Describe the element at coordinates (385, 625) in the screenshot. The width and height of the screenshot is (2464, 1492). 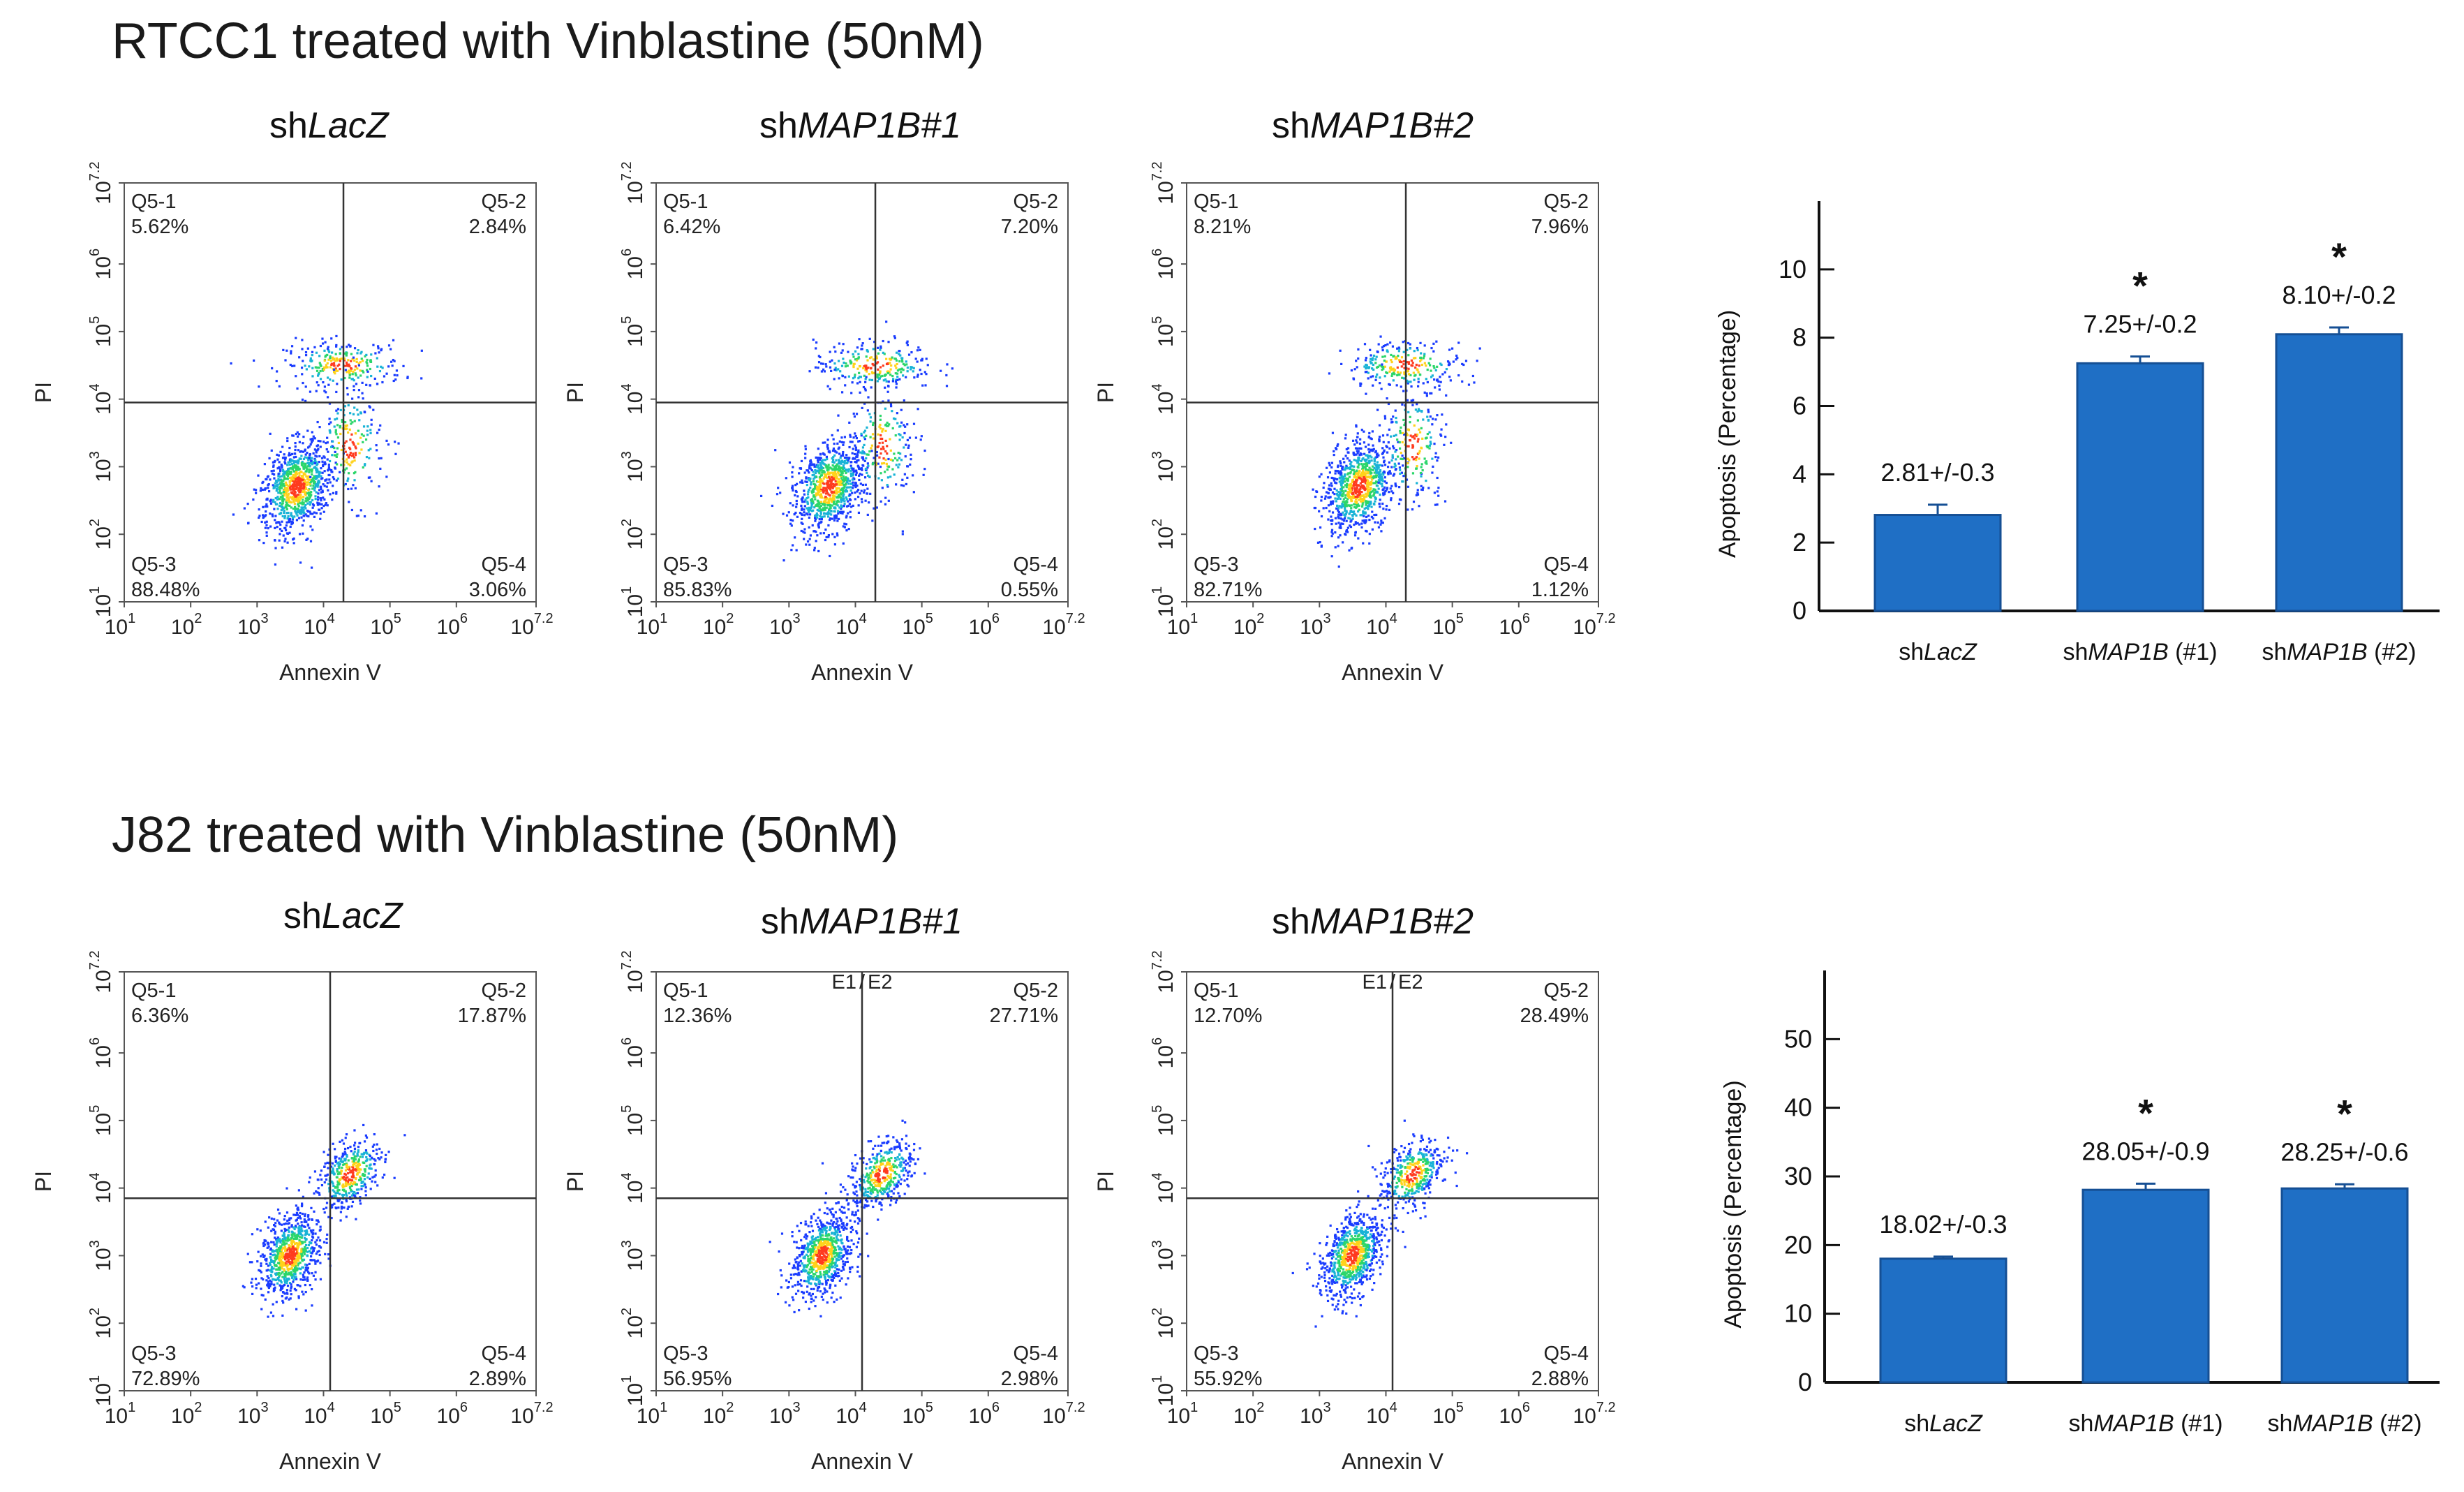
I see `x-tick-label: 105` at that location.